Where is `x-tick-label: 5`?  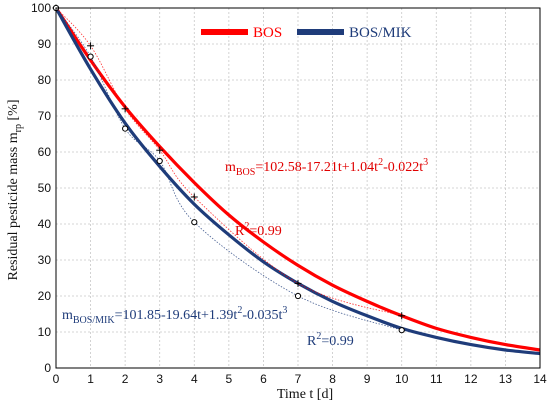
x-tick-label: 5 is located at coordinates (229, 379).